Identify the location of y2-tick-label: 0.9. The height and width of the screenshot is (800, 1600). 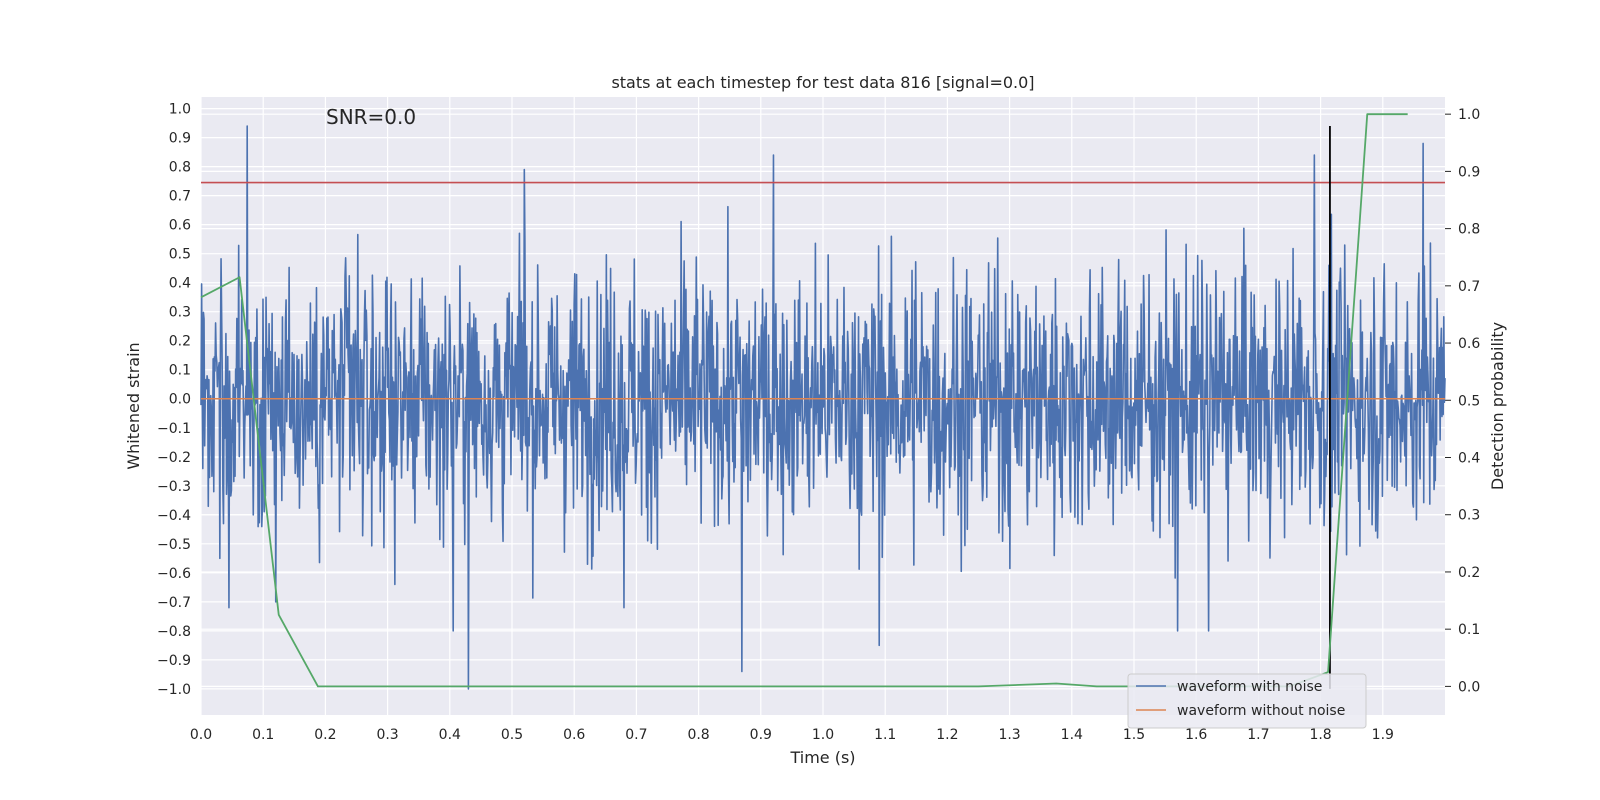
(1469, 172).